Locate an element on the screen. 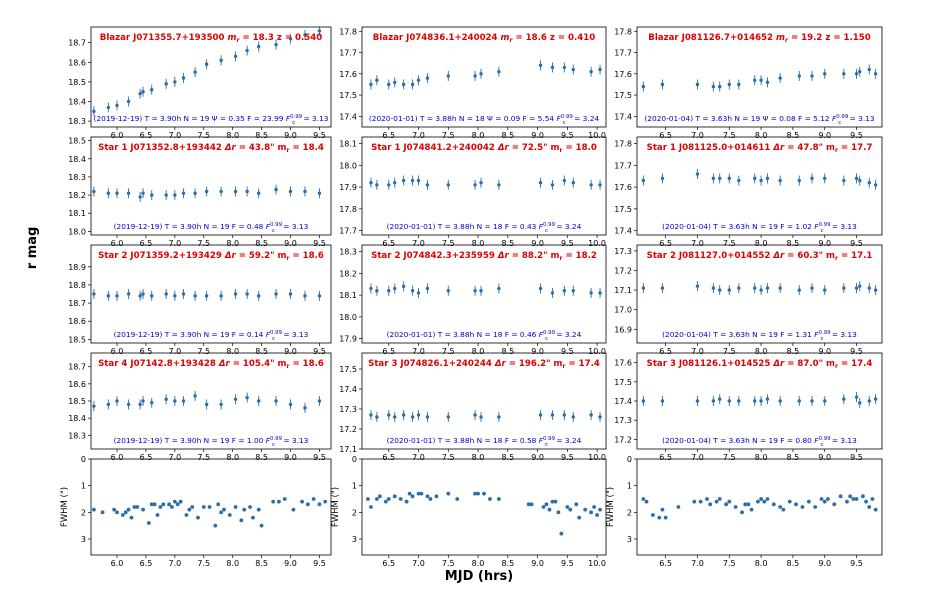  y-tick-label: 17.3 is located at coordinates (623, 420).